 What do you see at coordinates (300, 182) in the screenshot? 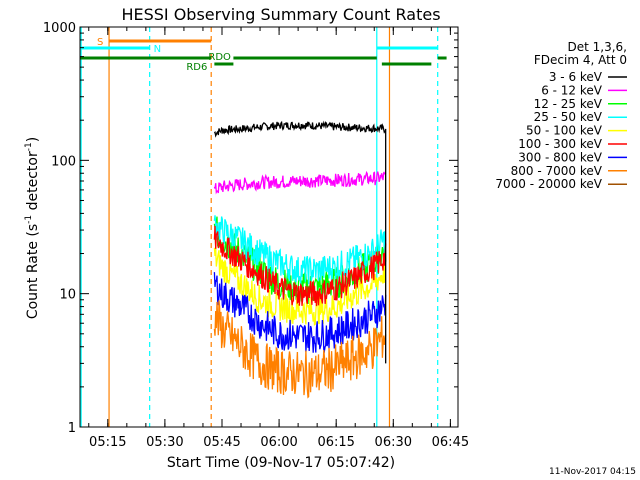
I see `series-6-12-kev` at bounding box center [300, 182].